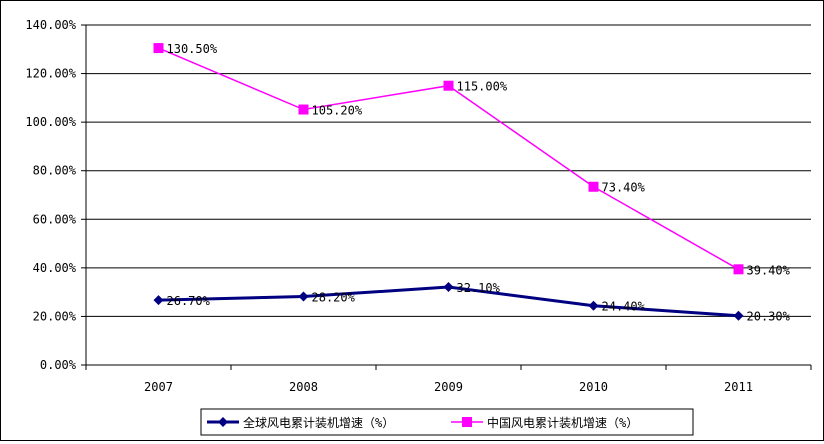 This screenshot has height=444, width=824. I want to click on legend-label-0: 全球风电累计装机增速（%）, so click(318, 422).